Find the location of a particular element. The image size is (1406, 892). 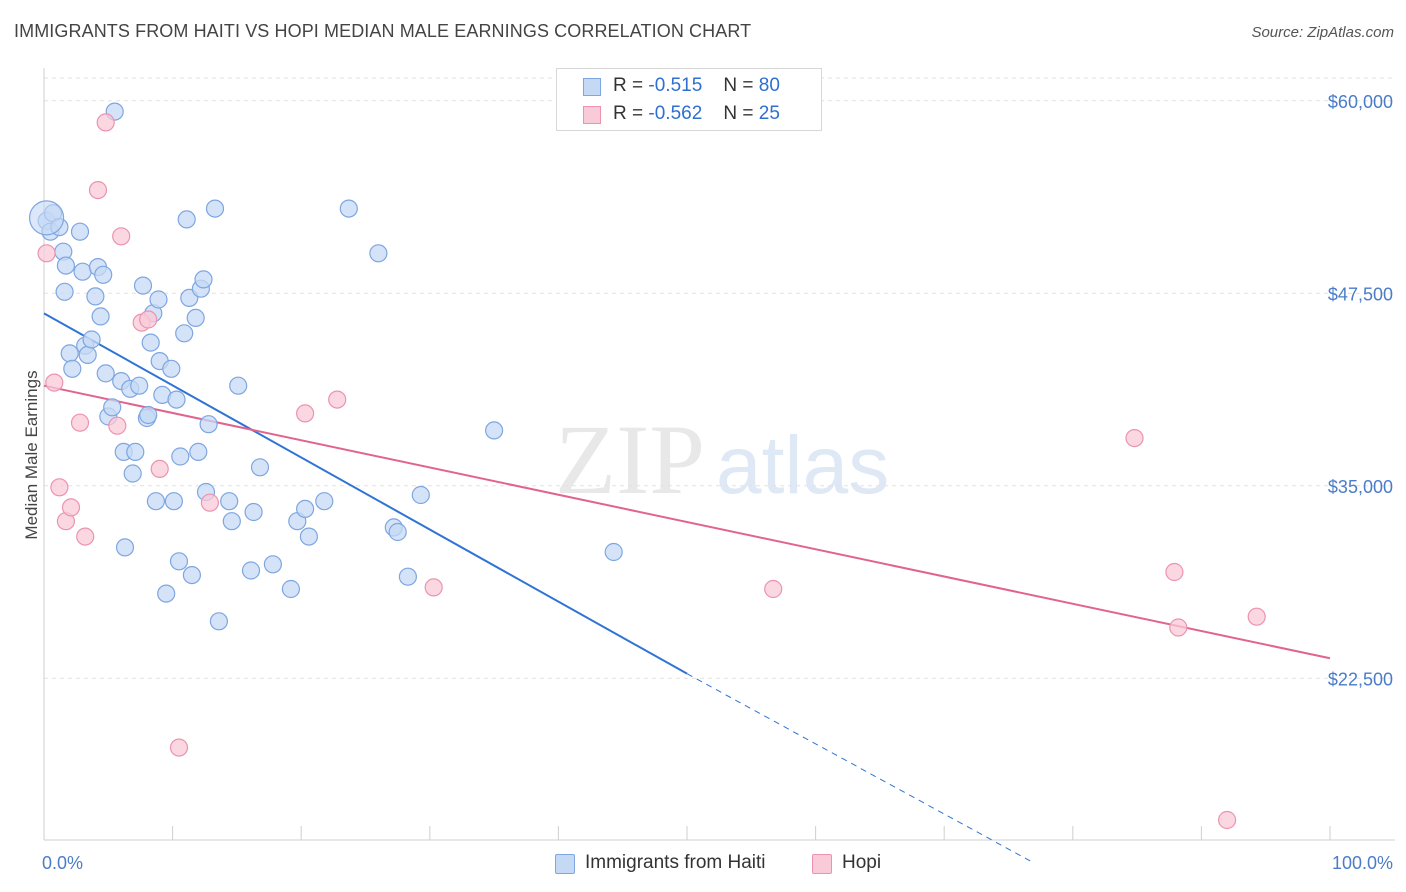

series-swatch-hopi is located at coordinates (822, 864).